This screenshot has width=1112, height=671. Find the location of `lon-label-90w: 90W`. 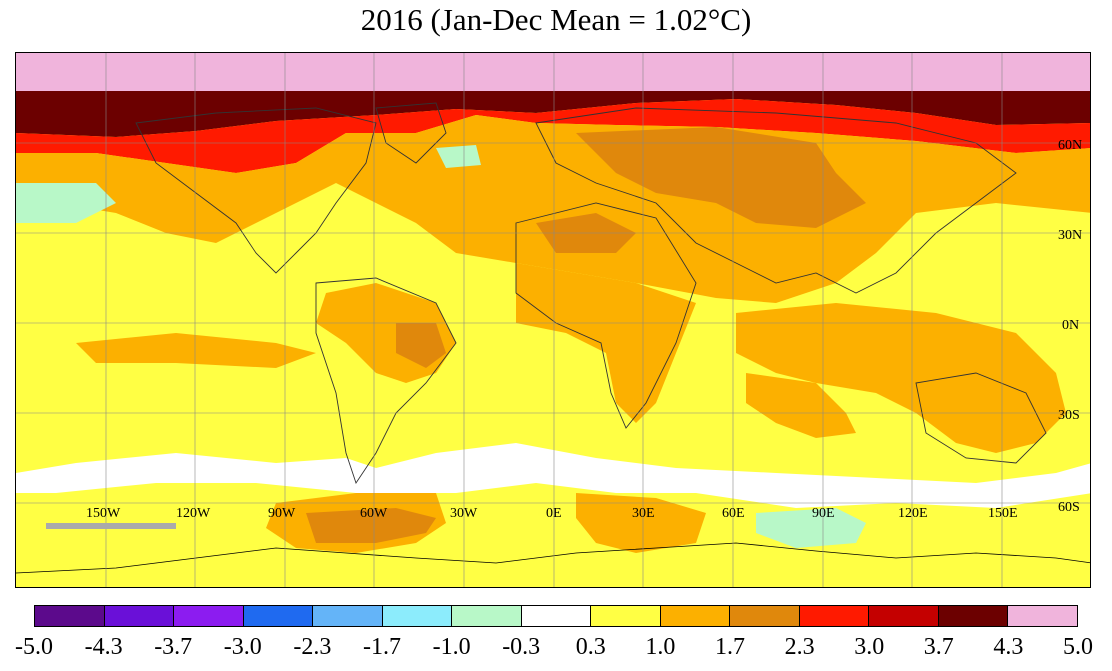

lon-label-90w: 90W is located at coordinates (282, 513).